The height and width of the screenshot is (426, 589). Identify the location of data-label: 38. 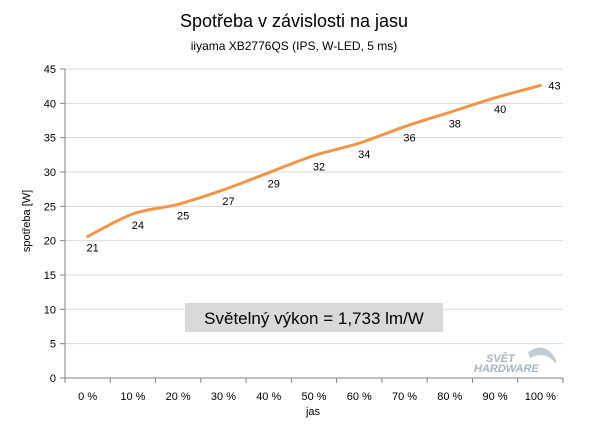
(455, 124).